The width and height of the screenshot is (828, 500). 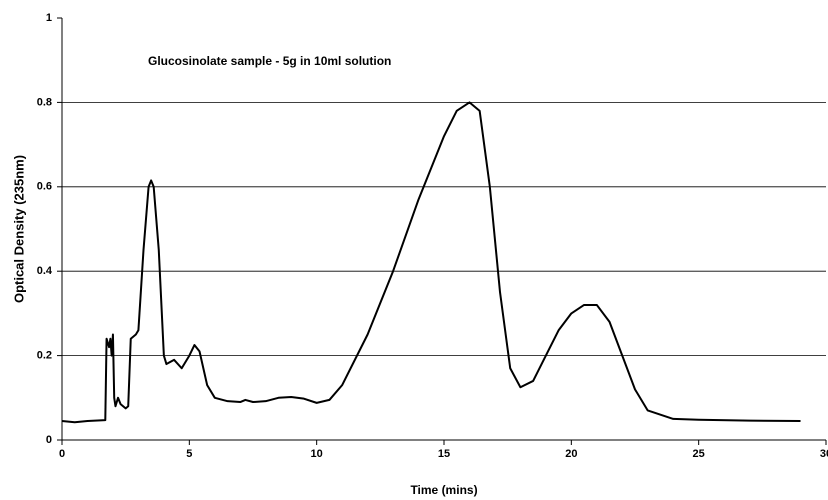 What do you see at coordinates (62, 454) in the screenshot?
I see `x-tick-label: 0` at bounding box center [62, 454].